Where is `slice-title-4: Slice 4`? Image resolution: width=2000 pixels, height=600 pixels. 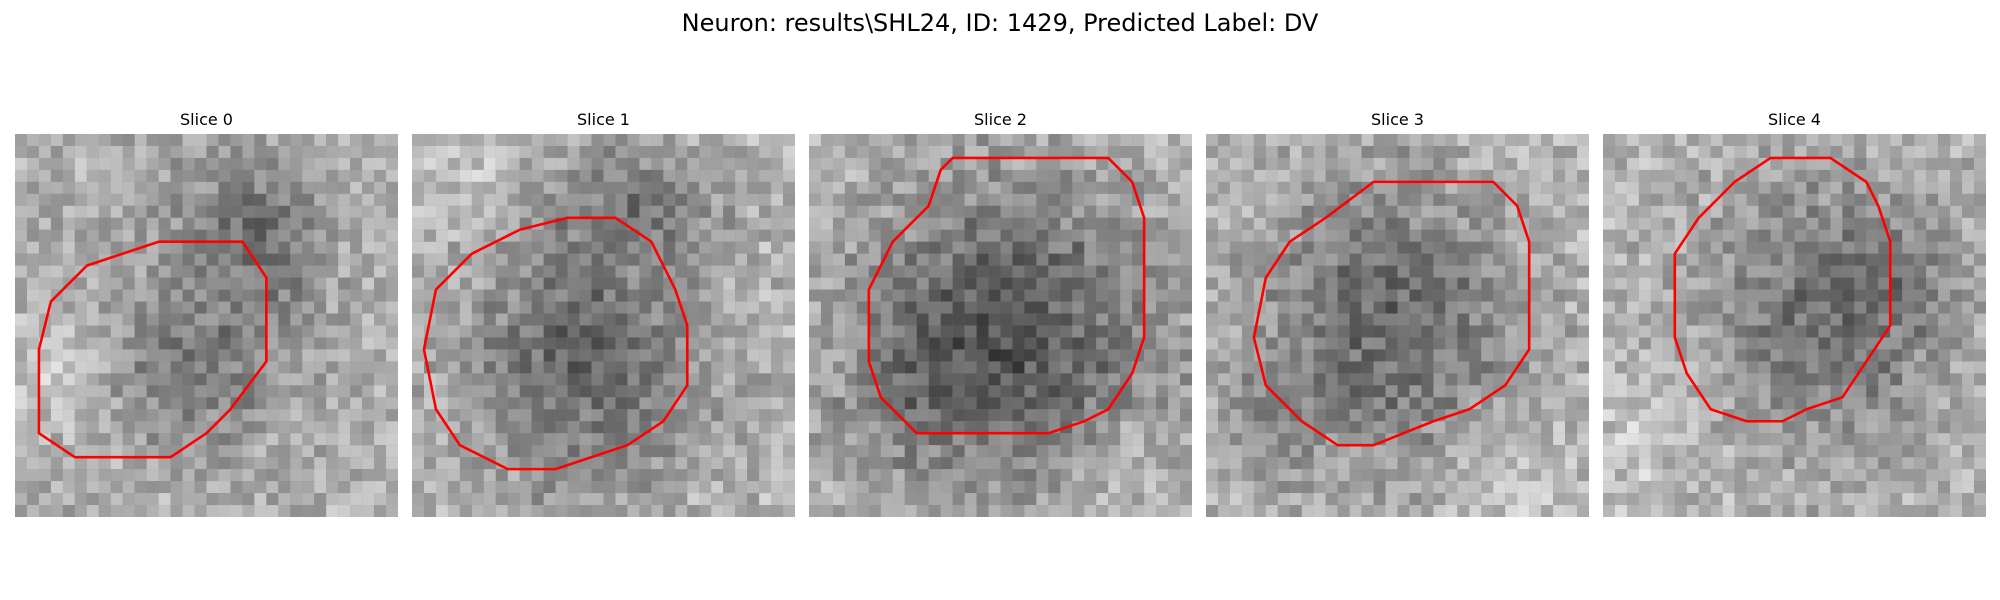
slice-title-4: Slice 4 is located at coordinates (1794, 119).